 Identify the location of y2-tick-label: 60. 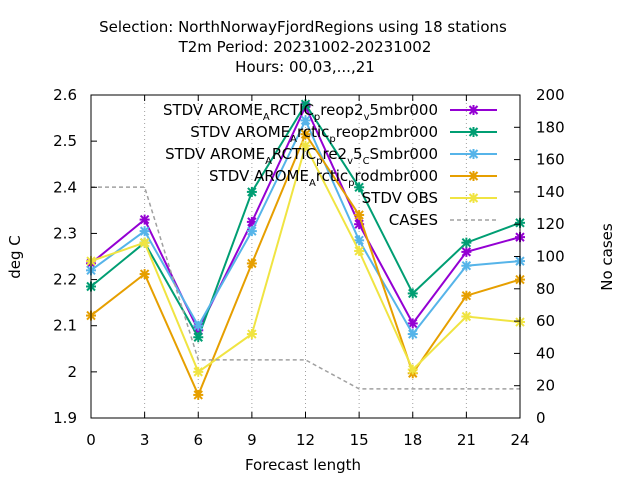
(545, 321).